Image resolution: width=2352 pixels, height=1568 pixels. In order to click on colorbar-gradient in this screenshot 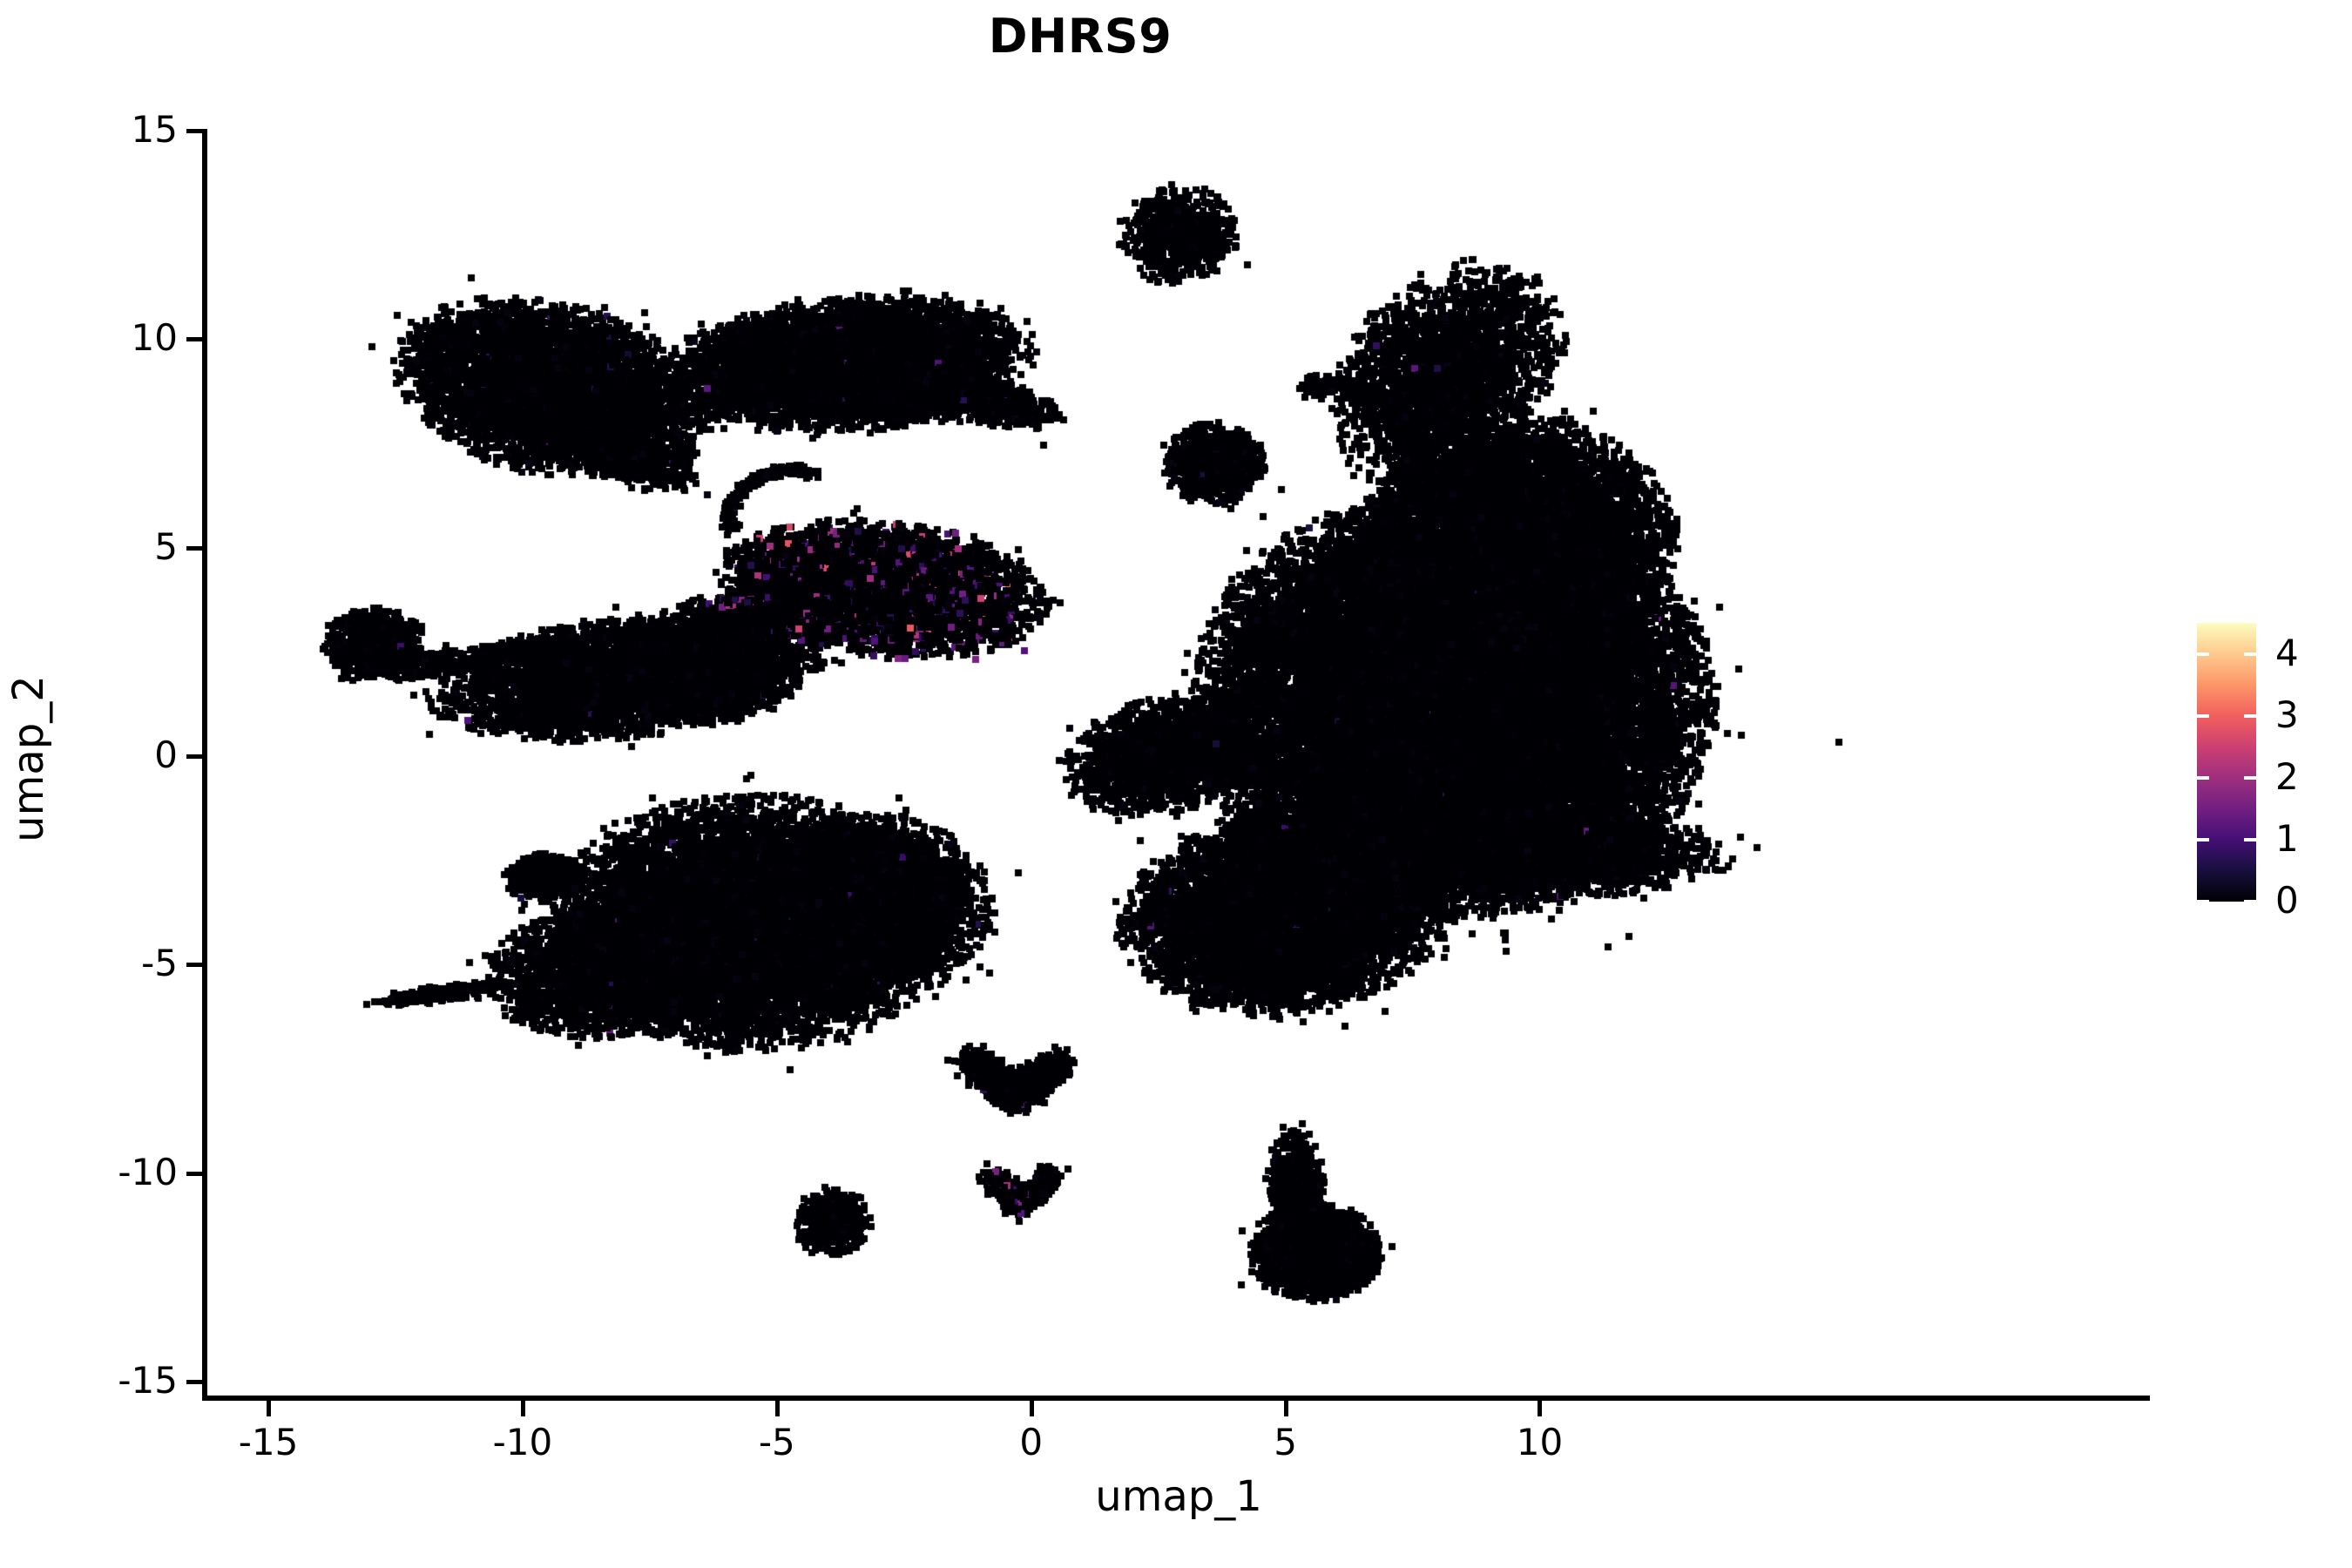, I will do `click(2226, 762)`.